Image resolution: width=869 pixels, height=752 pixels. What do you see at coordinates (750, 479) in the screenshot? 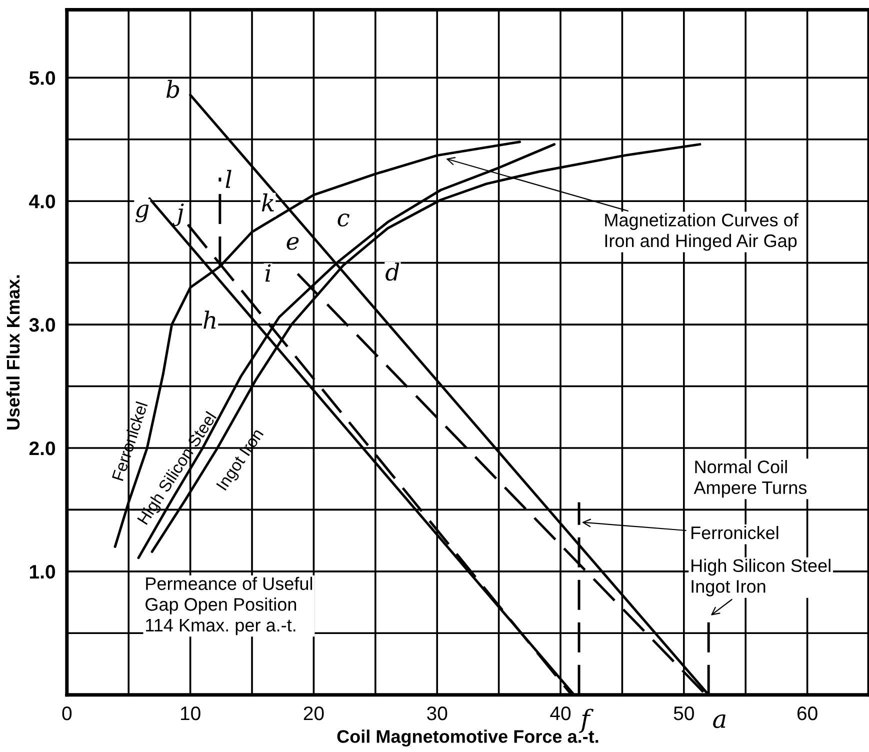
I see `annotation: Normal Coil Ampere Turns` at bounding box center [750, 479].